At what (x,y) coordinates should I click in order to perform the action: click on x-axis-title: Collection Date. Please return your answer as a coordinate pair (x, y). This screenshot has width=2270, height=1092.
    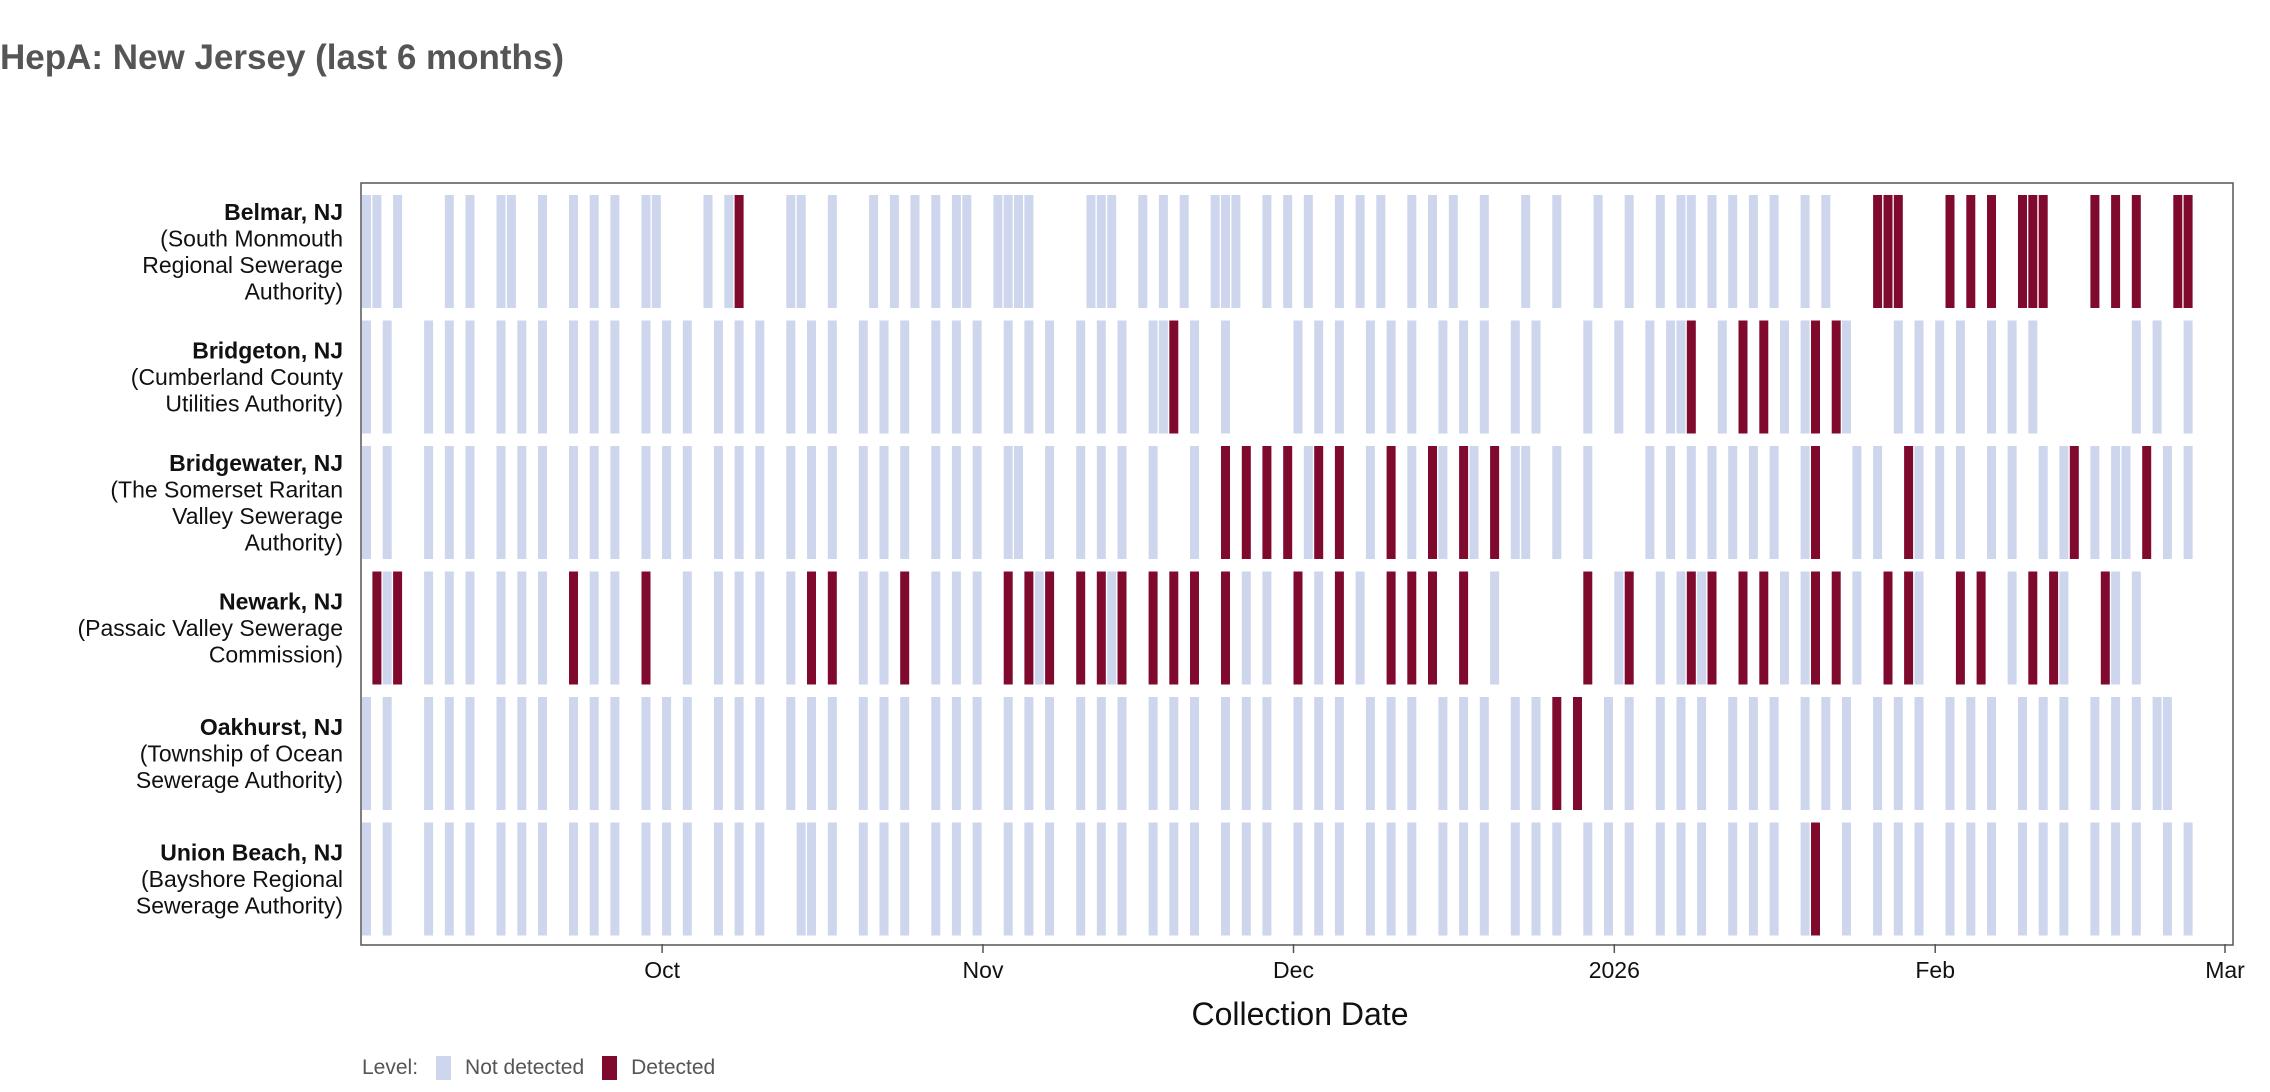
    Looking at the image, I should click on (1300, 1014).